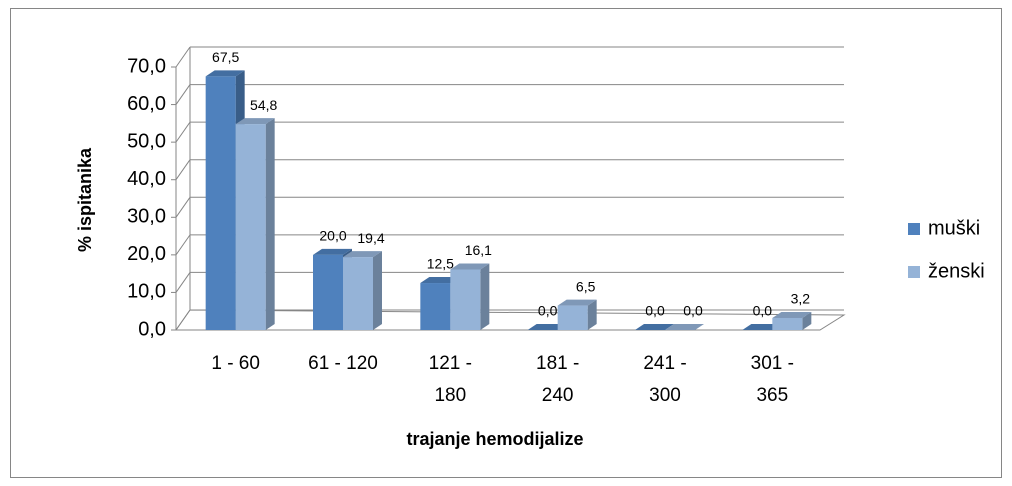 Image resolution: width=1012 pixels, height=486 pixels. Describe the element at coordinates (146, 66) in the screenshot. I see `y-tick-label: 70,0` at that location.